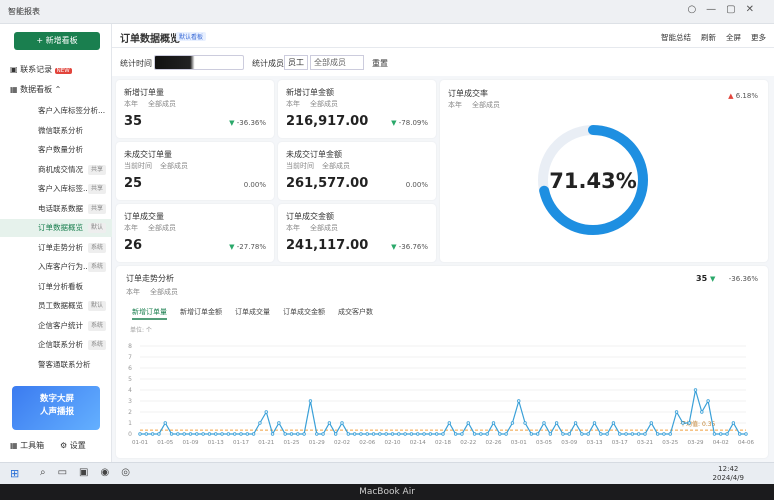  Describe the element at coordinates (327, 183) in the screenshot. I see `card-value: 261,577.00` at that location.